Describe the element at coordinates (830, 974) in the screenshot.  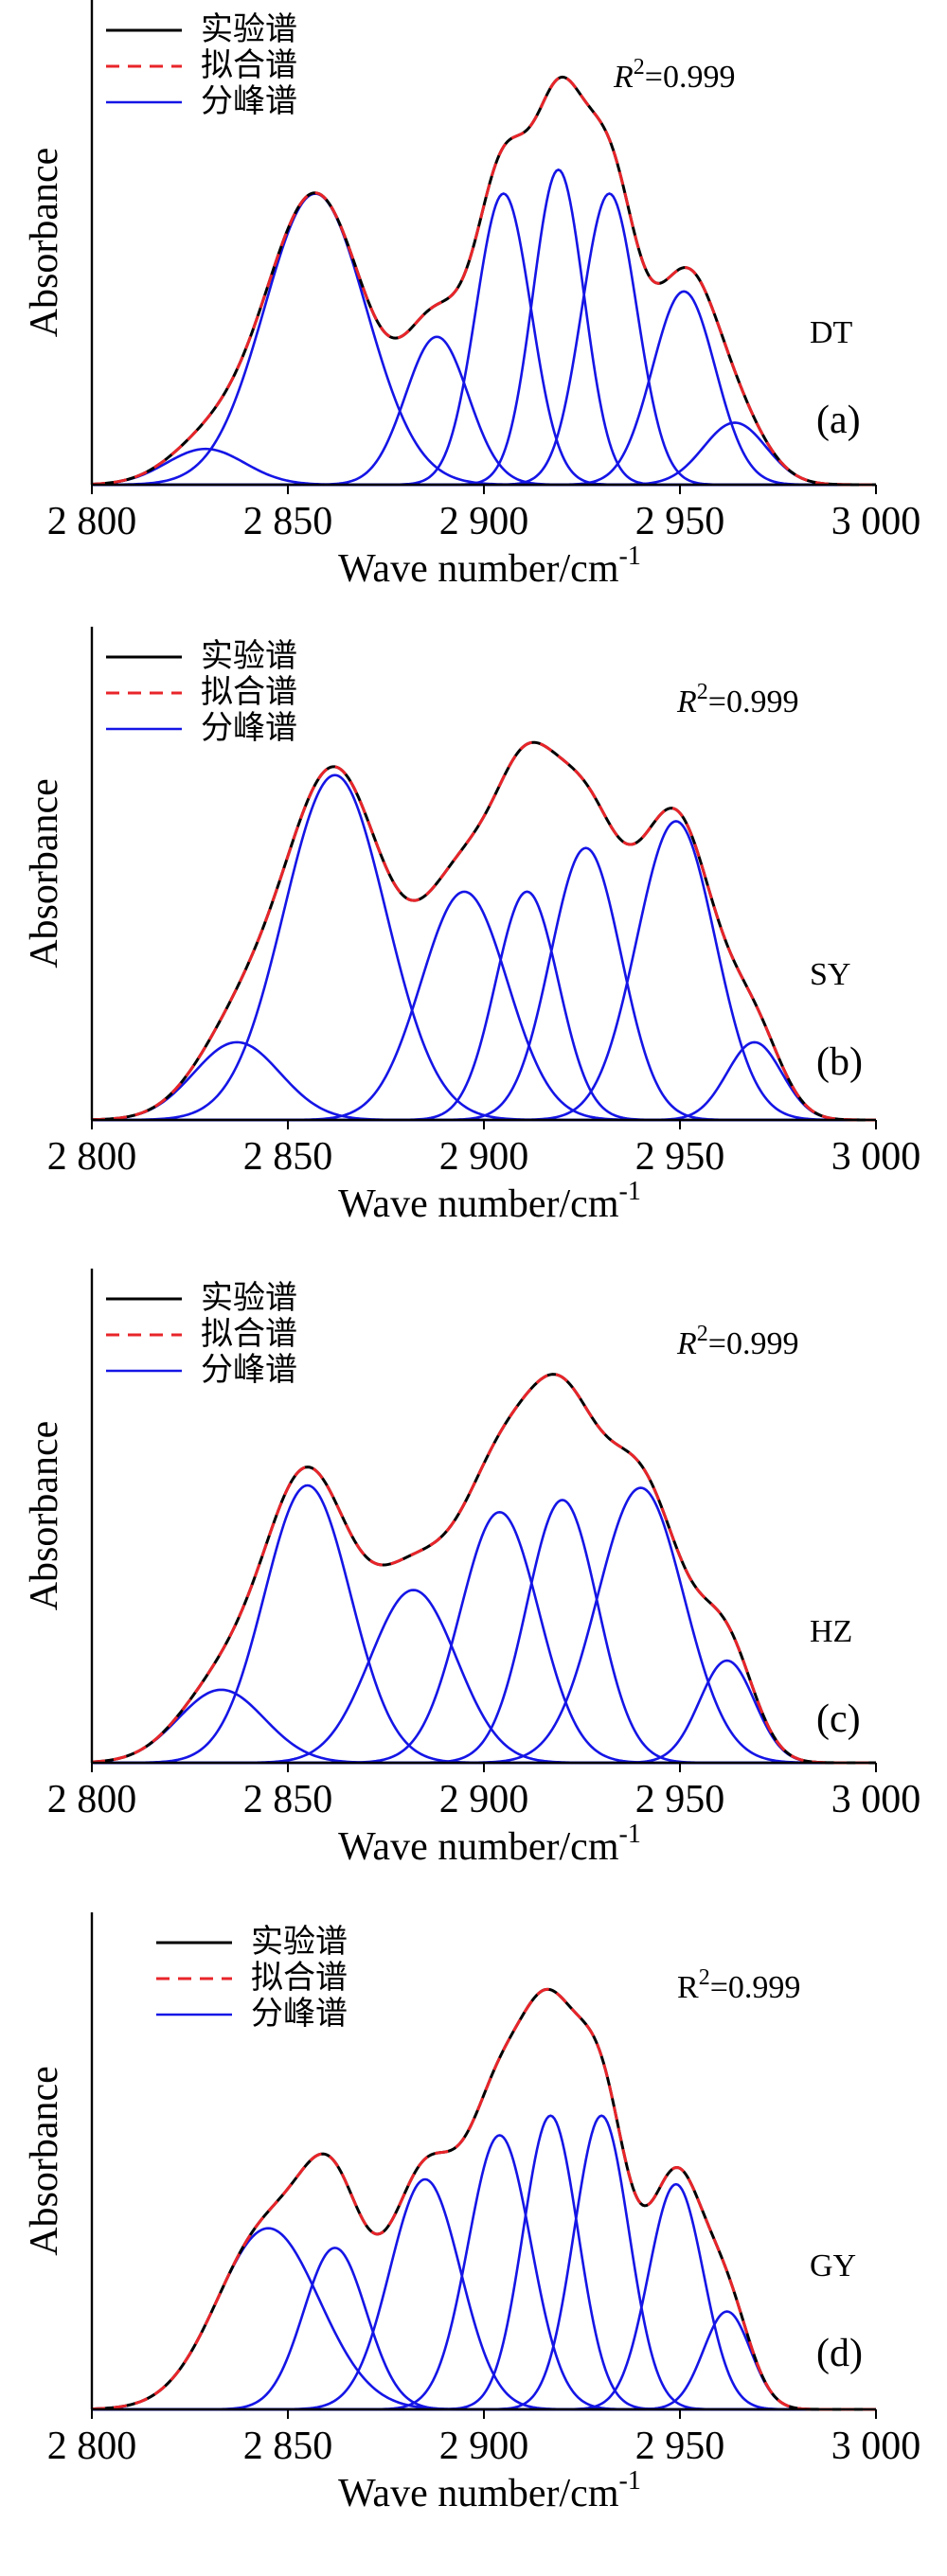
I see `sample-name-label: SY` at that location.